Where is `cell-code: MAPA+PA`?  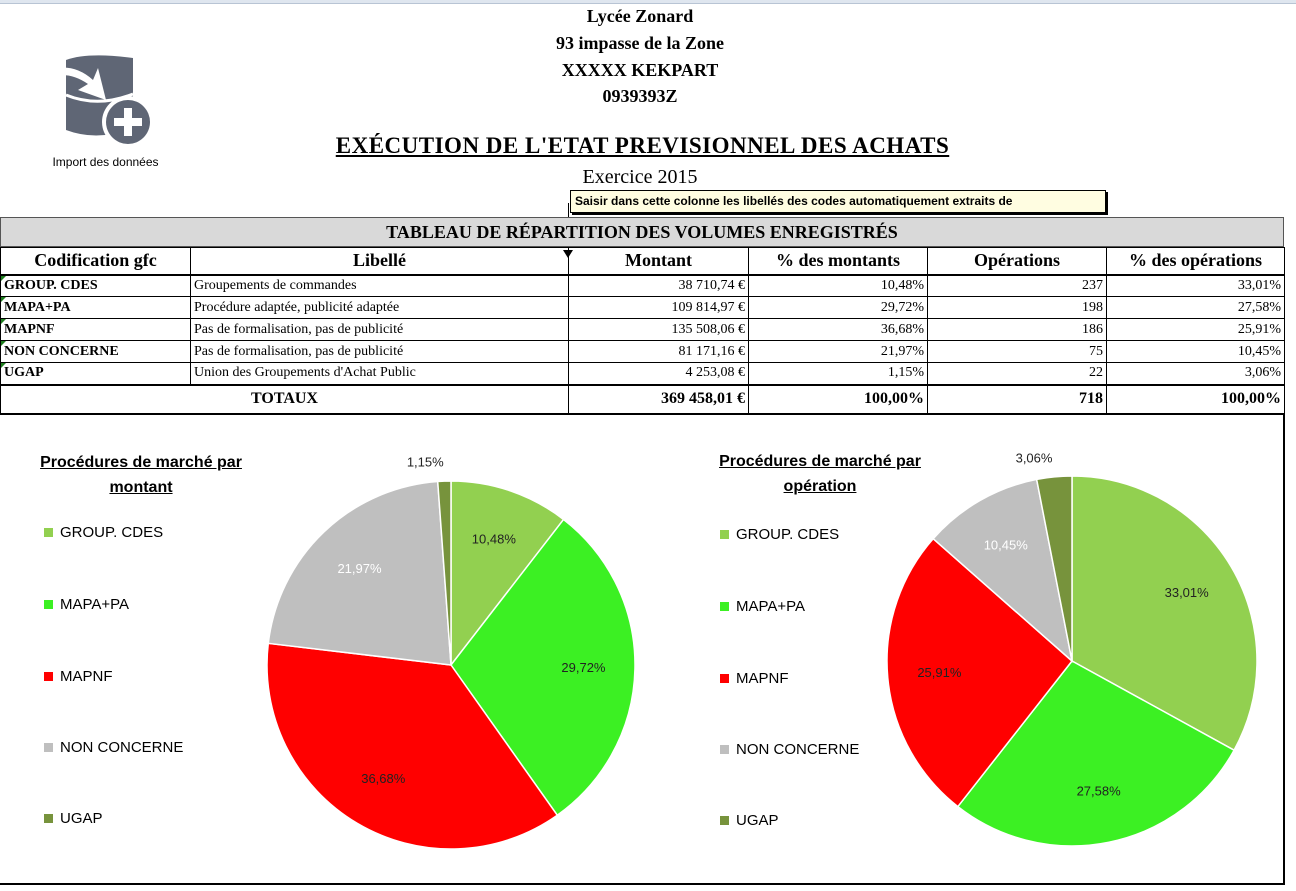 cell-code: MAPA+PA is located at coordinates (95, 307).